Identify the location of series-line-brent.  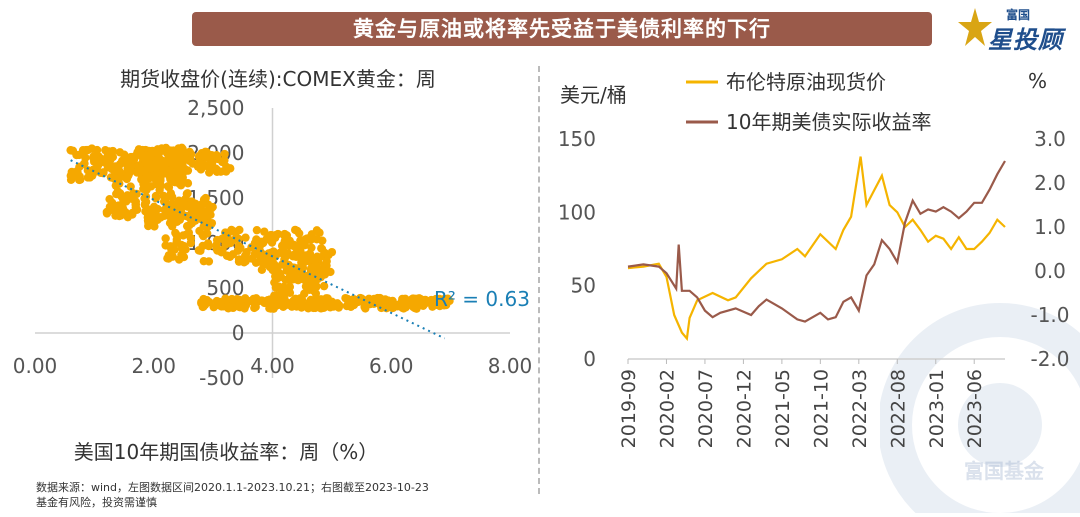
(816, 249).